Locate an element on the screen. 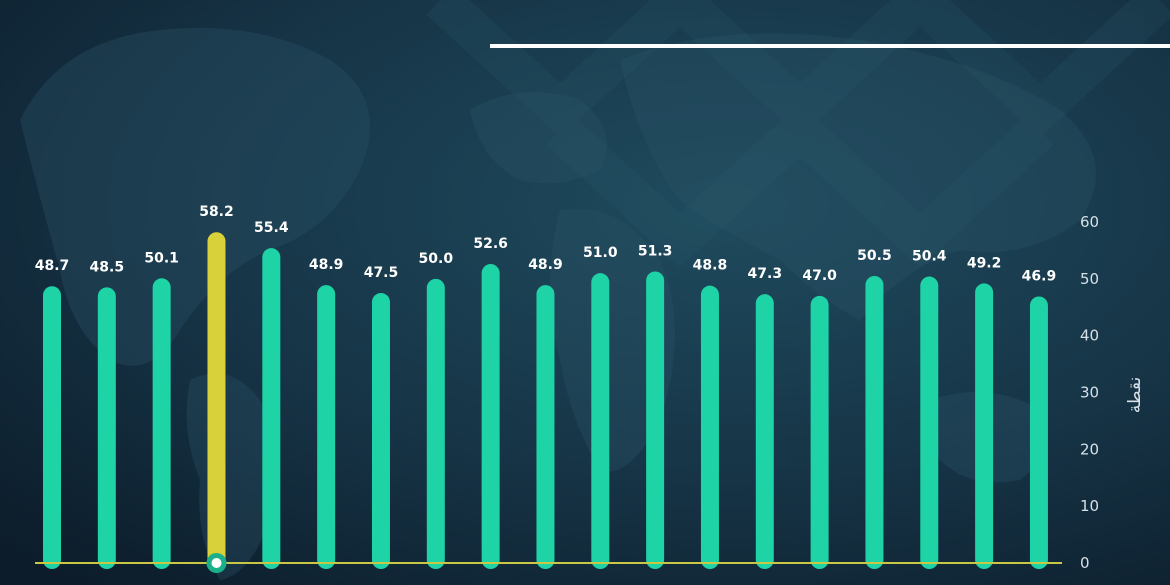 The width and height of the screenshot is (1170, 585). bar-value-label: 47.5 is located at coordinates (381, 273).